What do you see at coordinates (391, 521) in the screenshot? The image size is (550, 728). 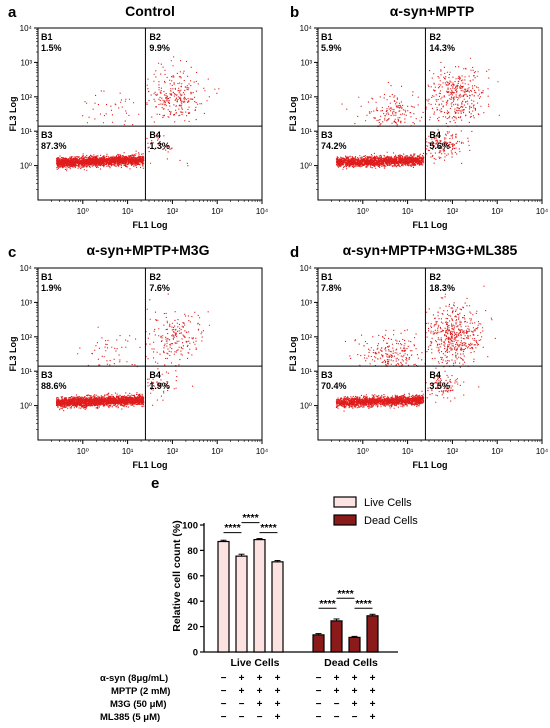 I see `legend-dead-label: Dead Cells` at bounding box center [391, 521].